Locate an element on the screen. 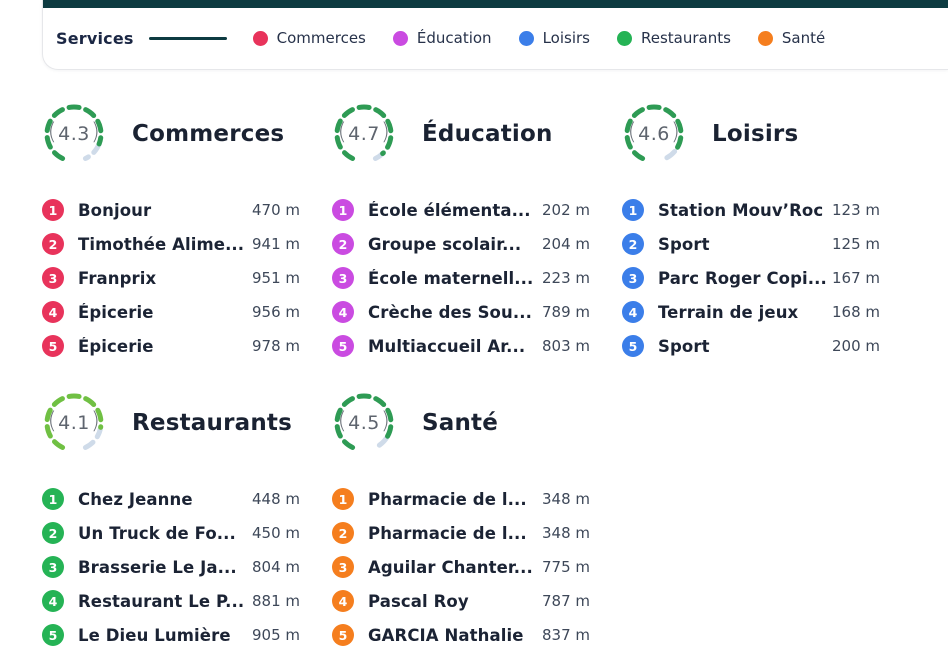 This screenshot has width=948, height=652. rating-value: 4.1 is located at coordinates (74, 423).